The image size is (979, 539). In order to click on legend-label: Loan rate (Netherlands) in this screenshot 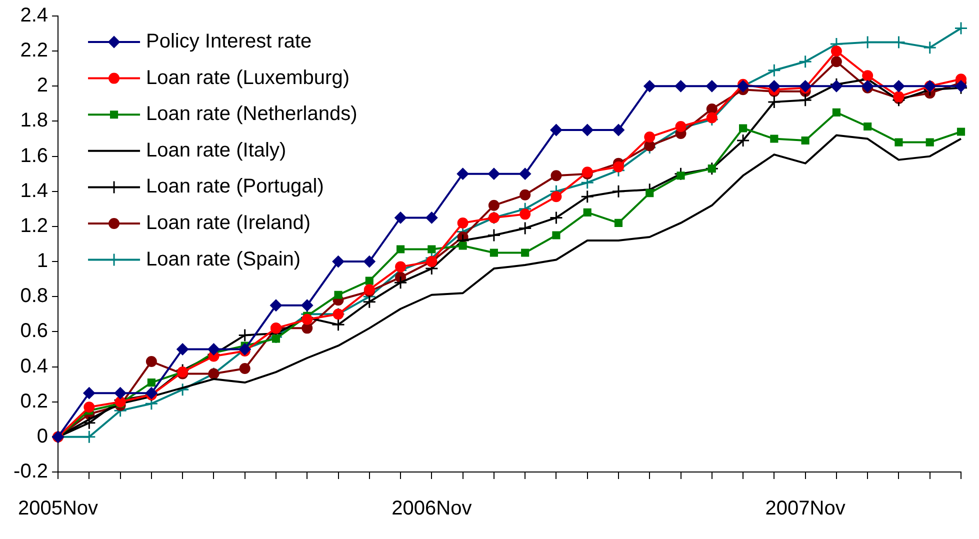, I will do `click(252, 114)`.